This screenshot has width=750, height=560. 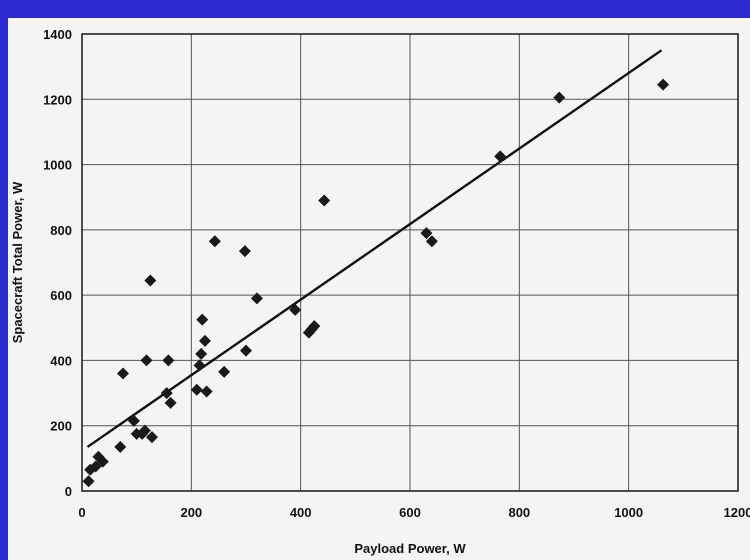 I want to click on x-tick-label: 200, so click(x=191, y=512).